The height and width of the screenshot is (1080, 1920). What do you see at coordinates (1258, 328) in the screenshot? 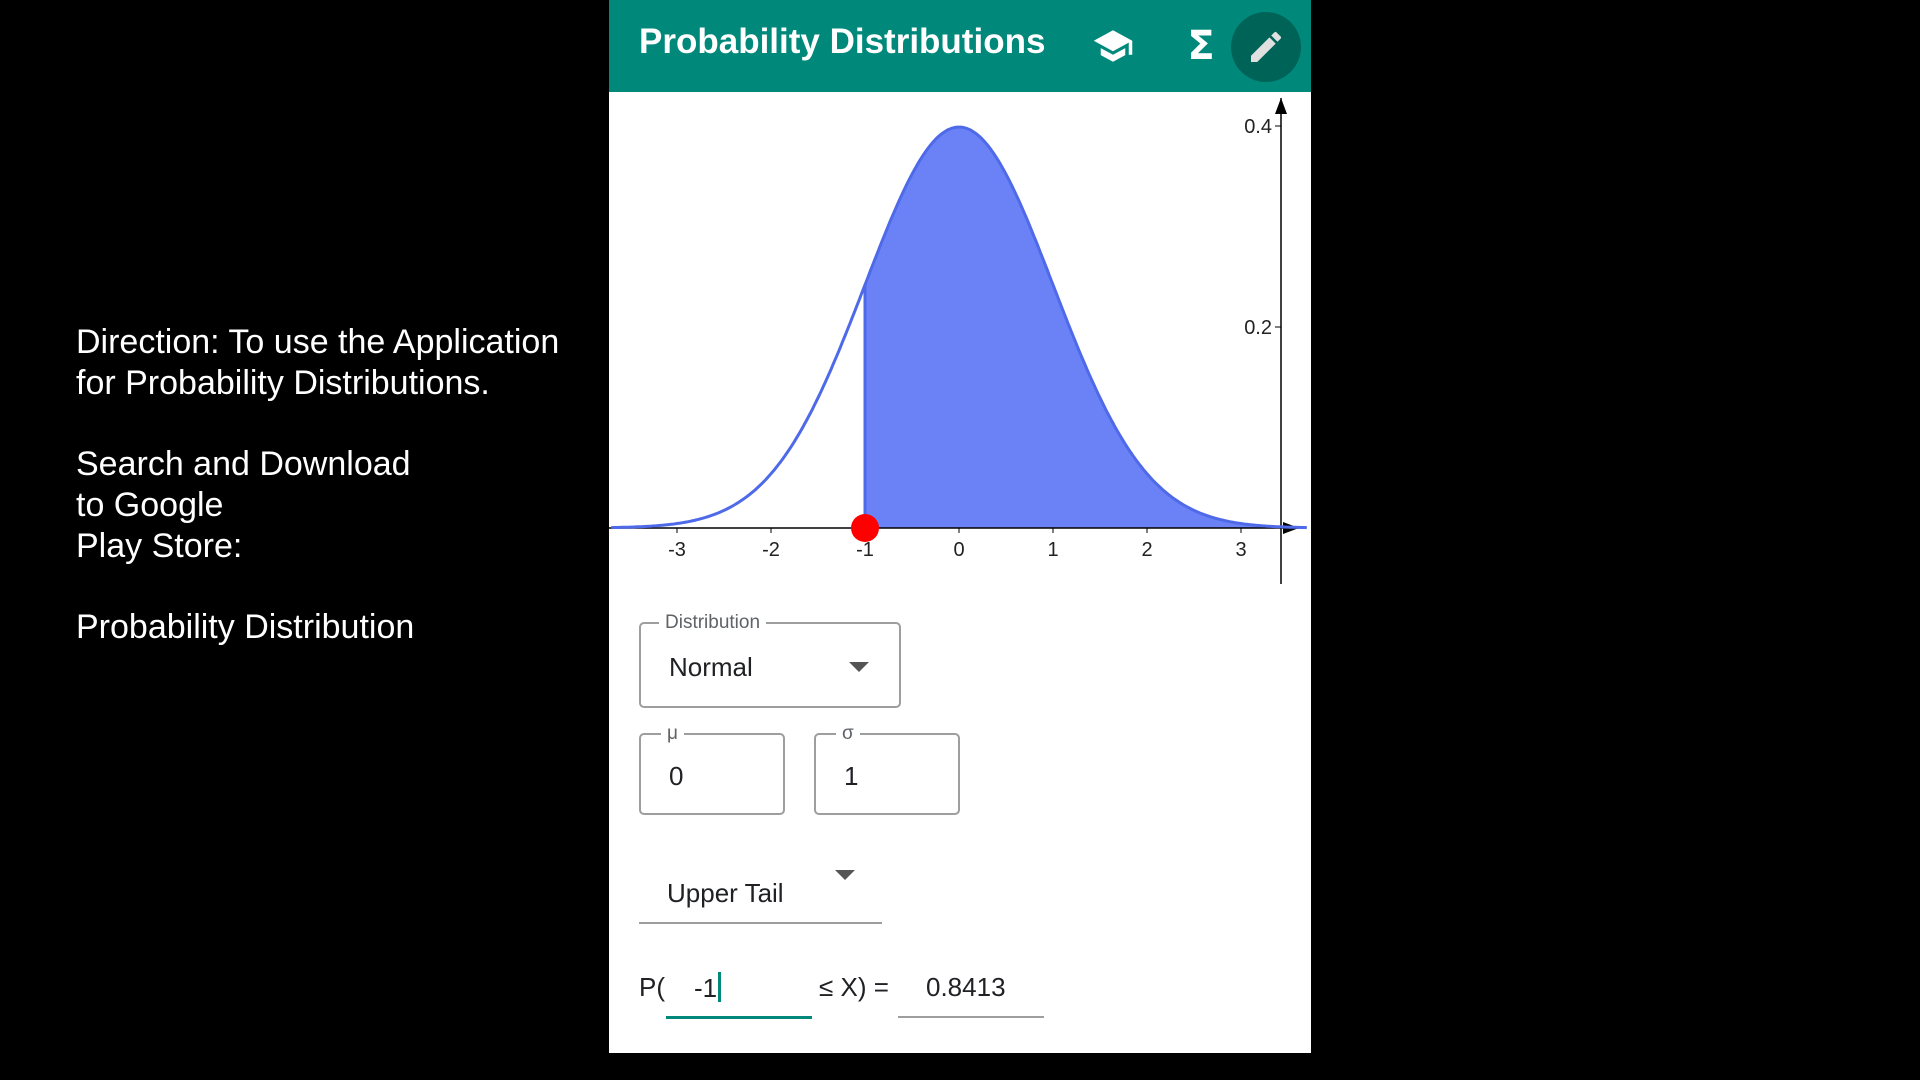
I see `y-tick-label: 0.2` at bounding box center [1258, 328].